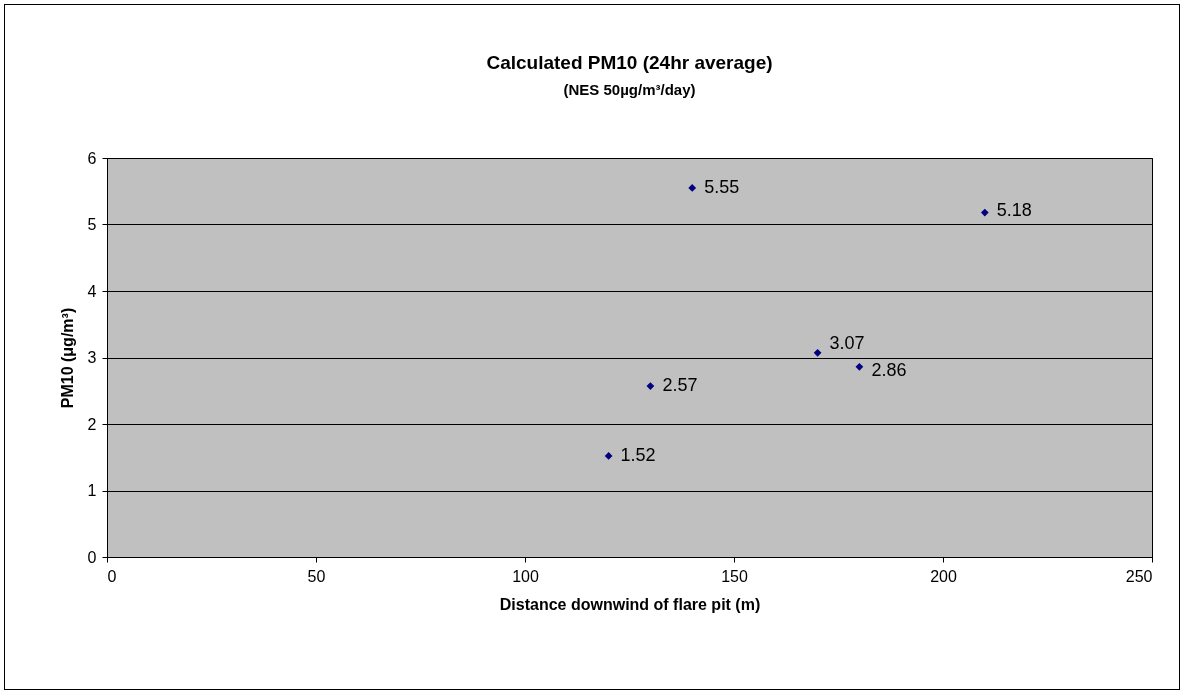  Describe the element at coordinates (92, 424) in the screenshot. I see `y-tick-label: 2` at that location.